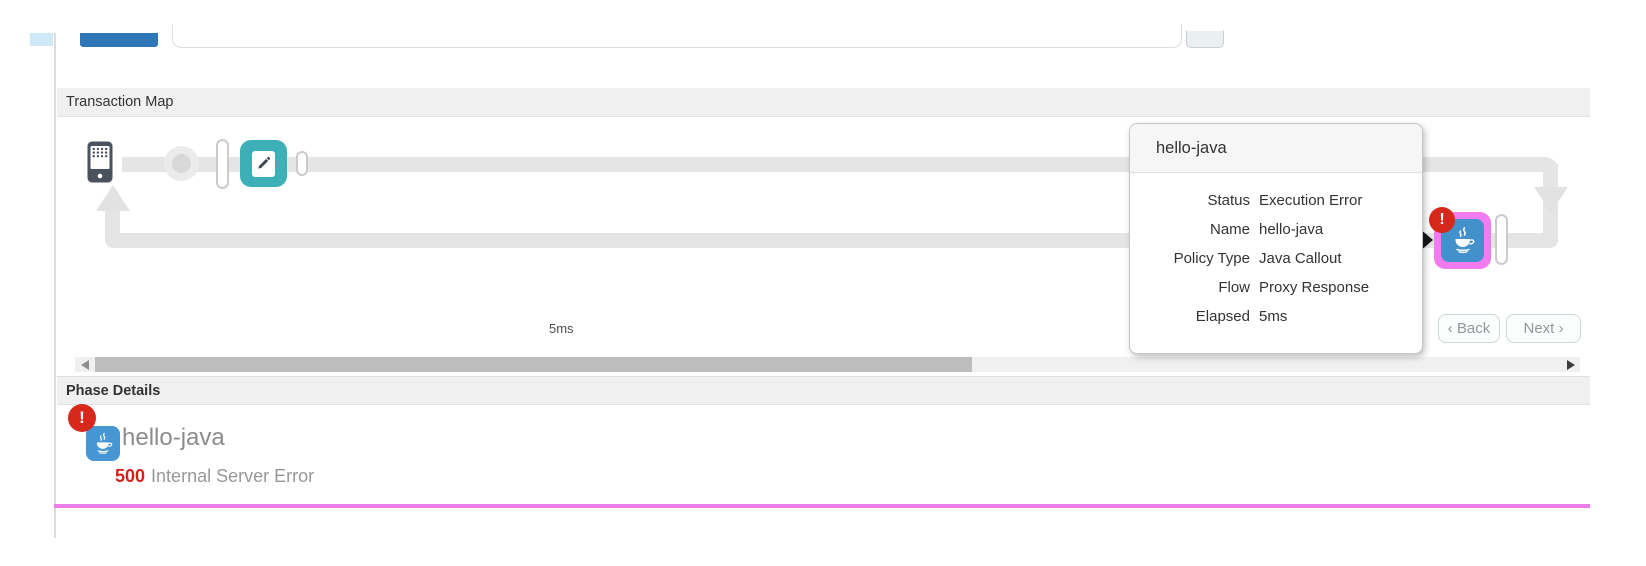 This screenshot has height=566, width=1646. What do you see at coordinates (1257, 258) in the screenshot?
I see `tooltip-row-policy-type: Policy Type Java Callout` at bounding box center [1257, 258].